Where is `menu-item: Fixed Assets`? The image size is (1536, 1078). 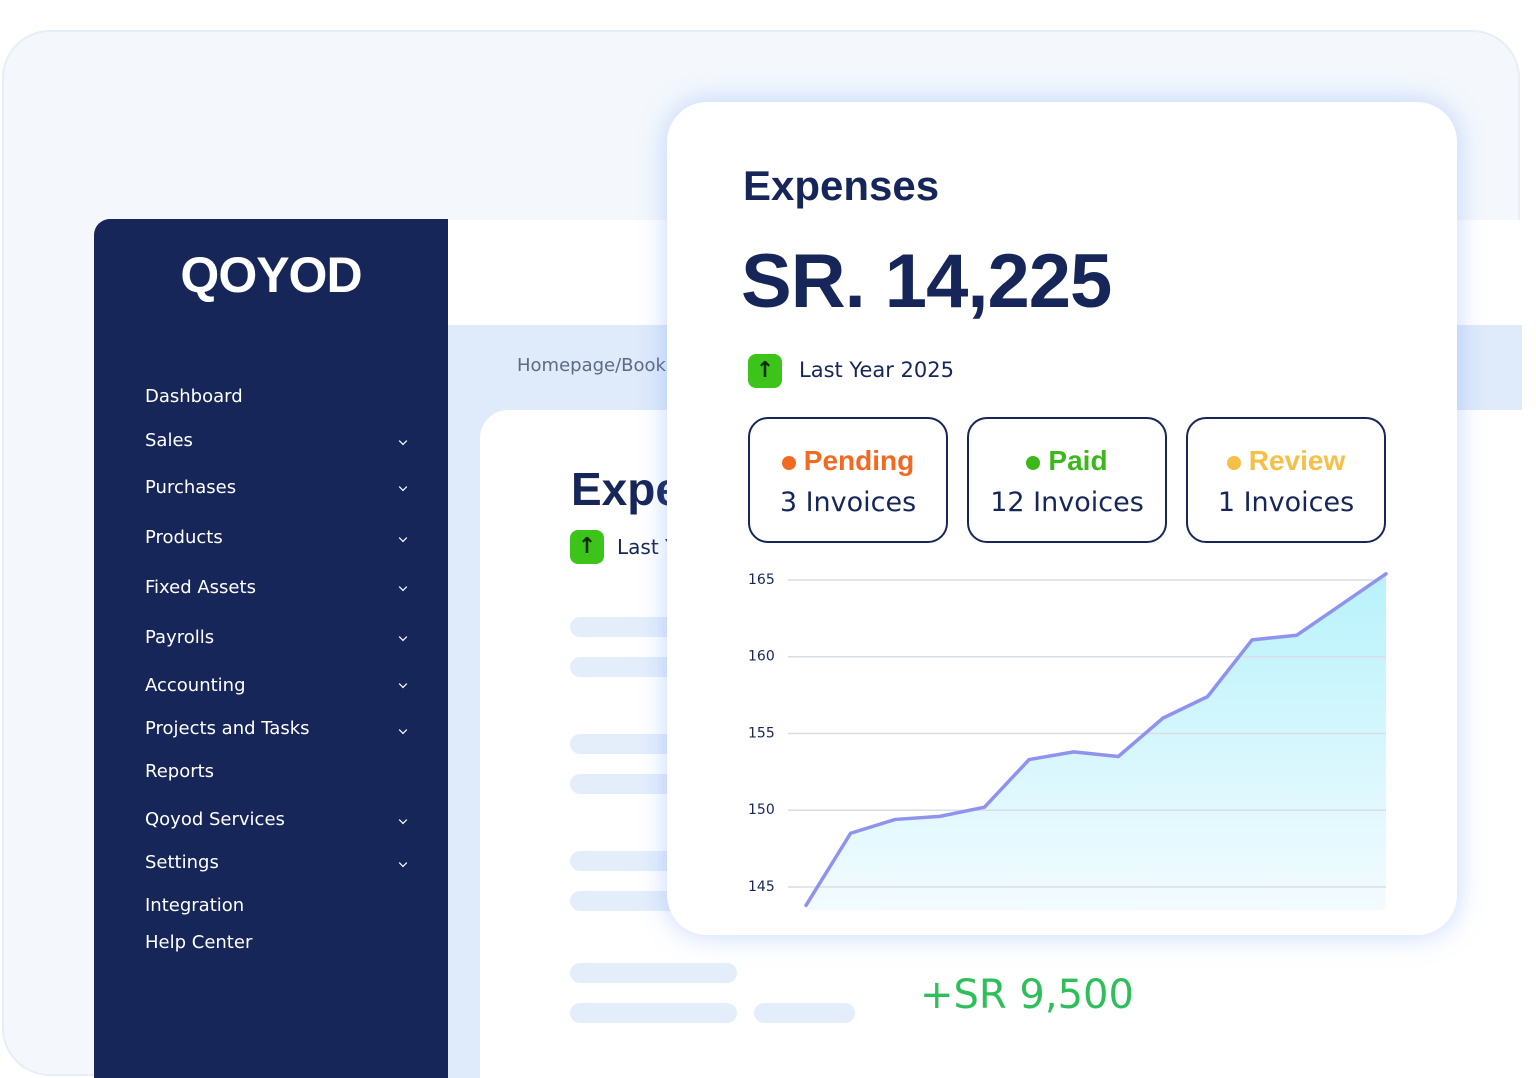
menu-item: Fixed Assets is located at coordinates (200, 587).